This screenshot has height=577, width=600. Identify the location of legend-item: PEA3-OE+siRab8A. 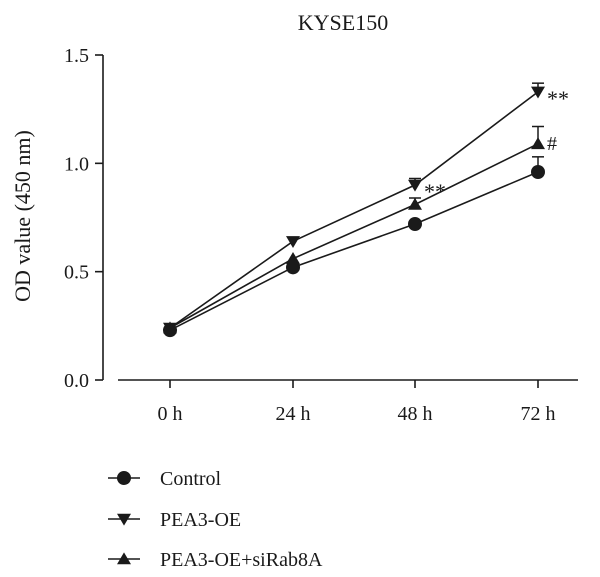
(215, 560).